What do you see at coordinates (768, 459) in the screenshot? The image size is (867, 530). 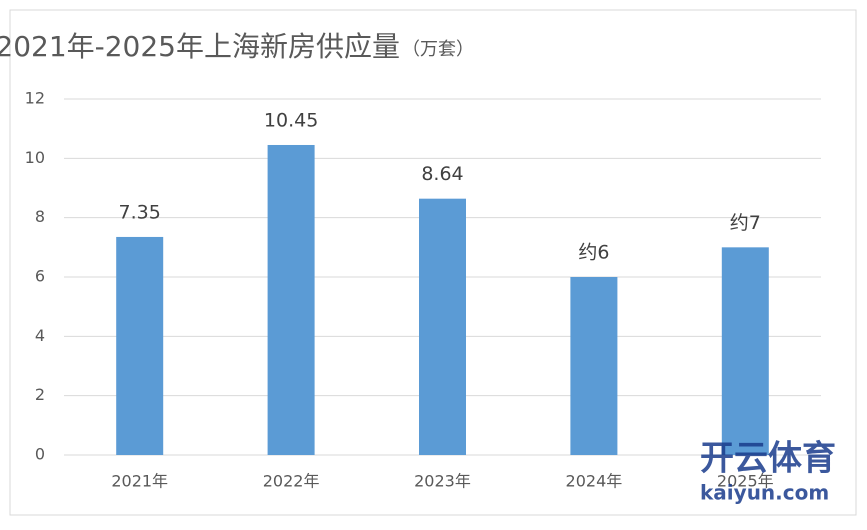 I see `watermark-brand: 开云体育` at bounding box center [768, 459].